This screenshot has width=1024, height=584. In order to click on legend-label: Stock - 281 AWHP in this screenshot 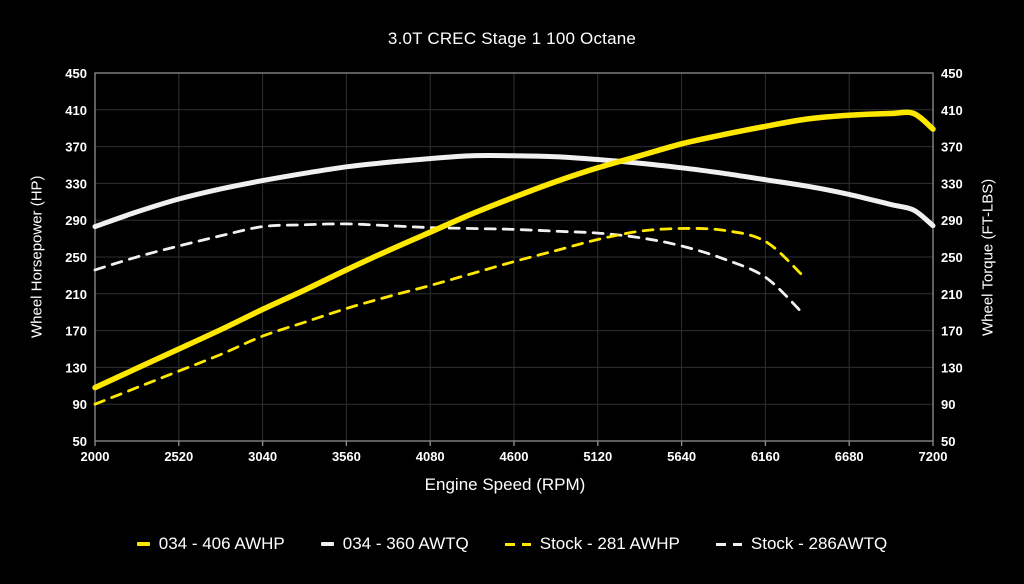, I will do `click(609, 543)`.